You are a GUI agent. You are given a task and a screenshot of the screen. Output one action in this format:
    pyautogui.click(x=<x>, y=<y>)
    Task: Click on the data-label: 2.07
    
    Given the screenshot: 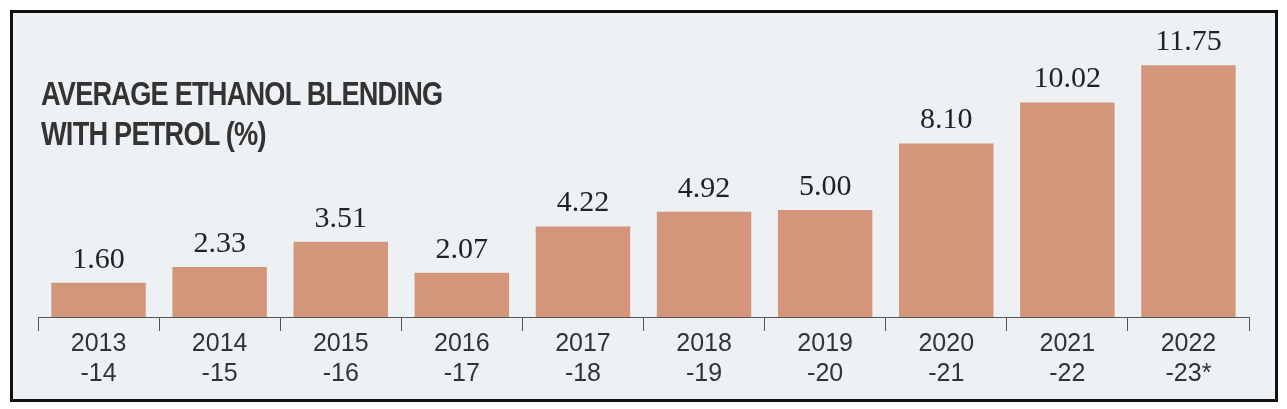 What is the action you would take?
    pyautogui.click(x=462, y=247)
    